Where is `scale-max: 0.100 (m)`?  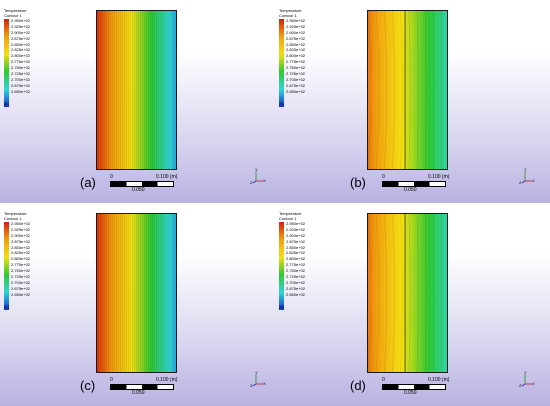 scale-max: 0.100 (m) is located at coordinates (439, 177).